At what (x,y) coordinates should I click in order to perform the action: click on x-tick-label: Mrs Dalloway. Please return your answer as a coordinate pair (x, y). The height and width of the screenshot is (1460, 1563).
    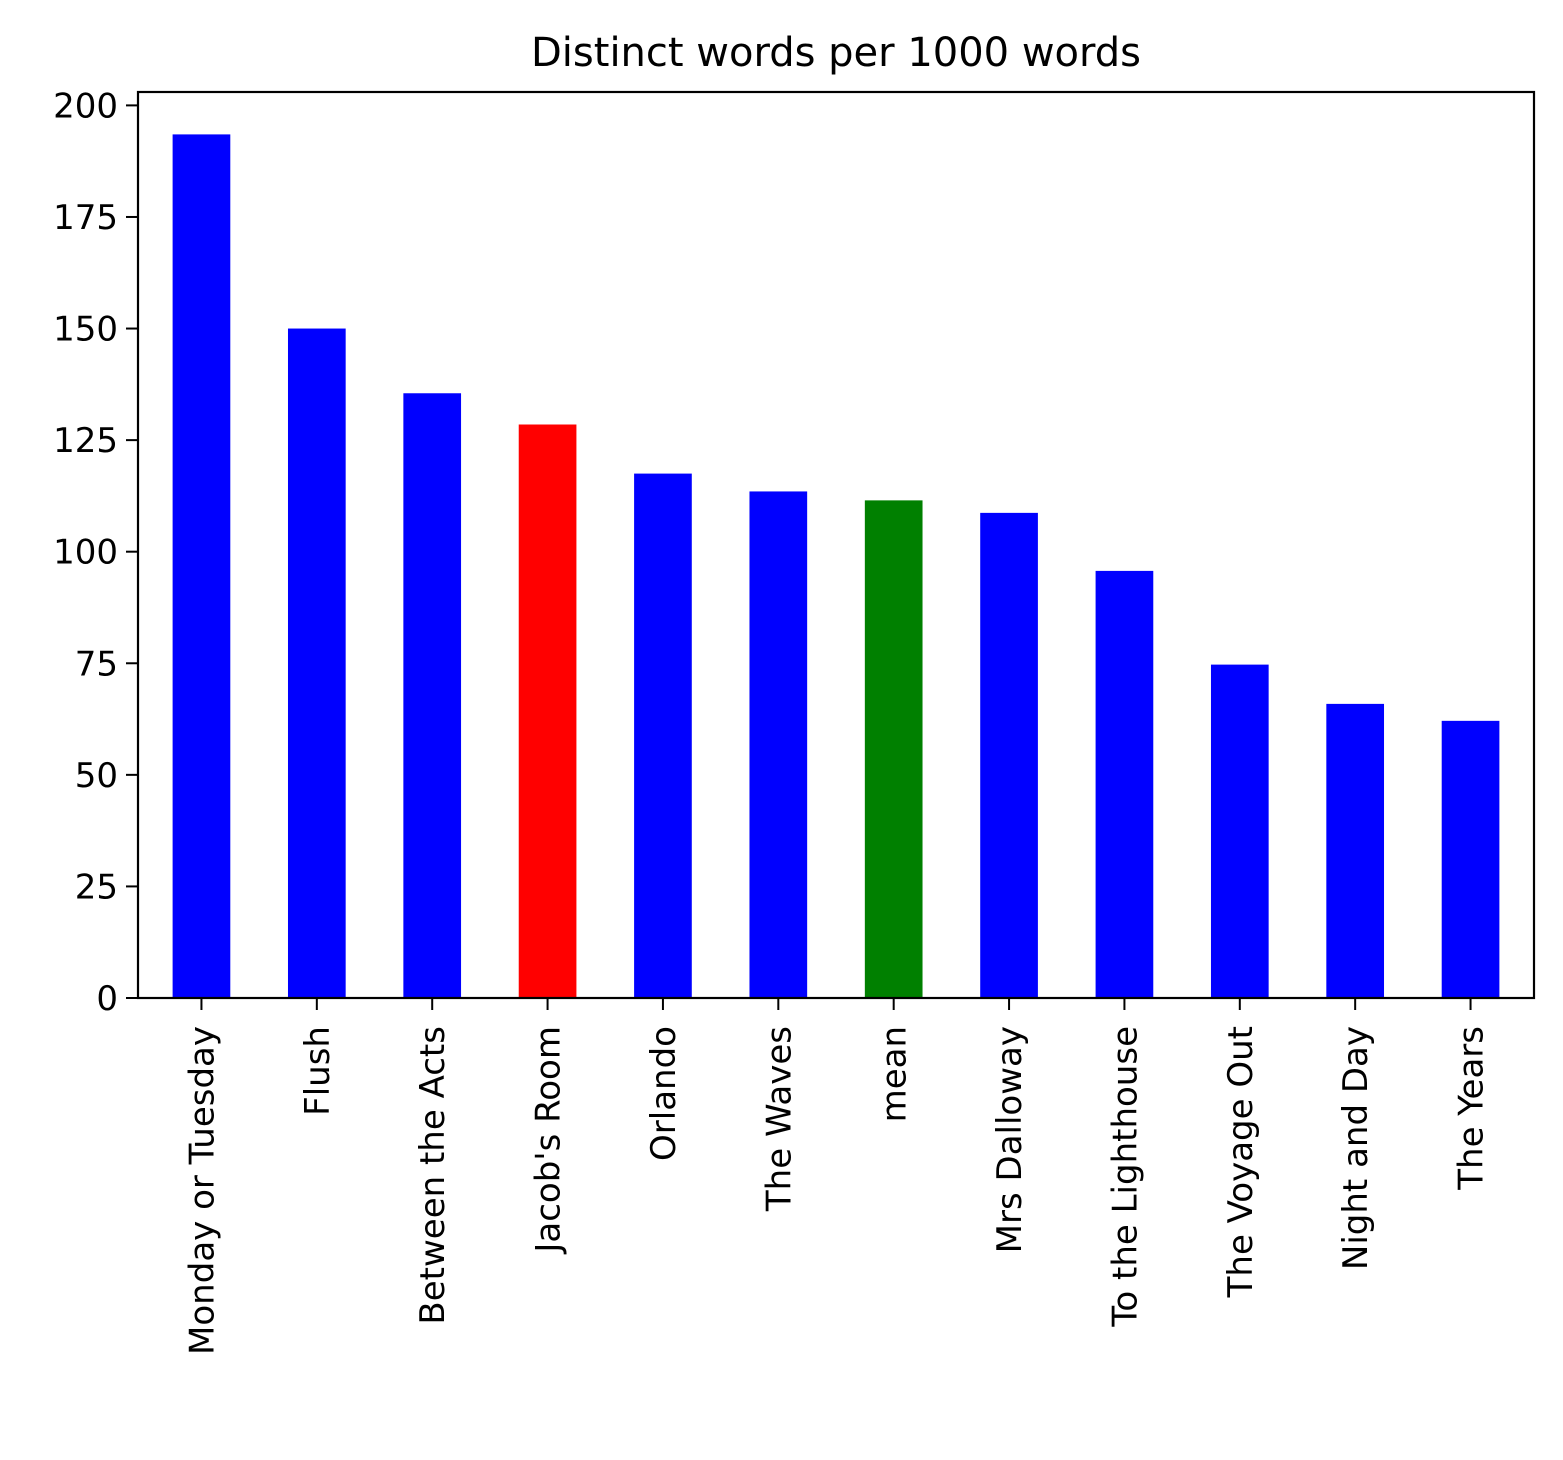
    Looking at the image, I should click on (1010, 1139).